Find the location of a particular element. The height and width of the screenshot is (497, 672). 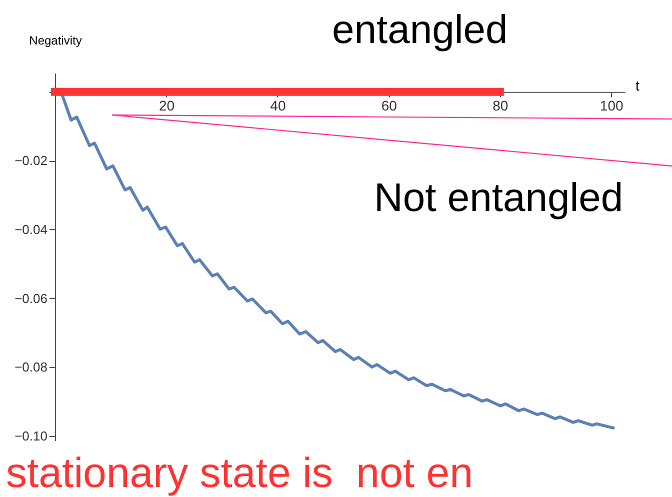

x-tick-label: 80 is located at coordinates (500, 105).